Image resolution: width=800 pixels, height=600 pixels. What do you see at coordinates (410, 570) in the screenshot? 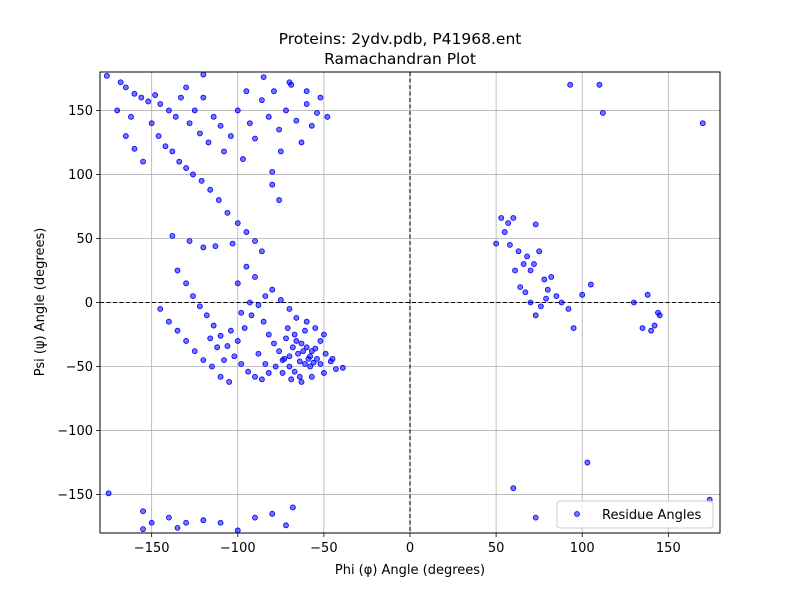
I see `x-axis-label: Phi (φ) Angle (degrees)` at bounding box center [410, 570].